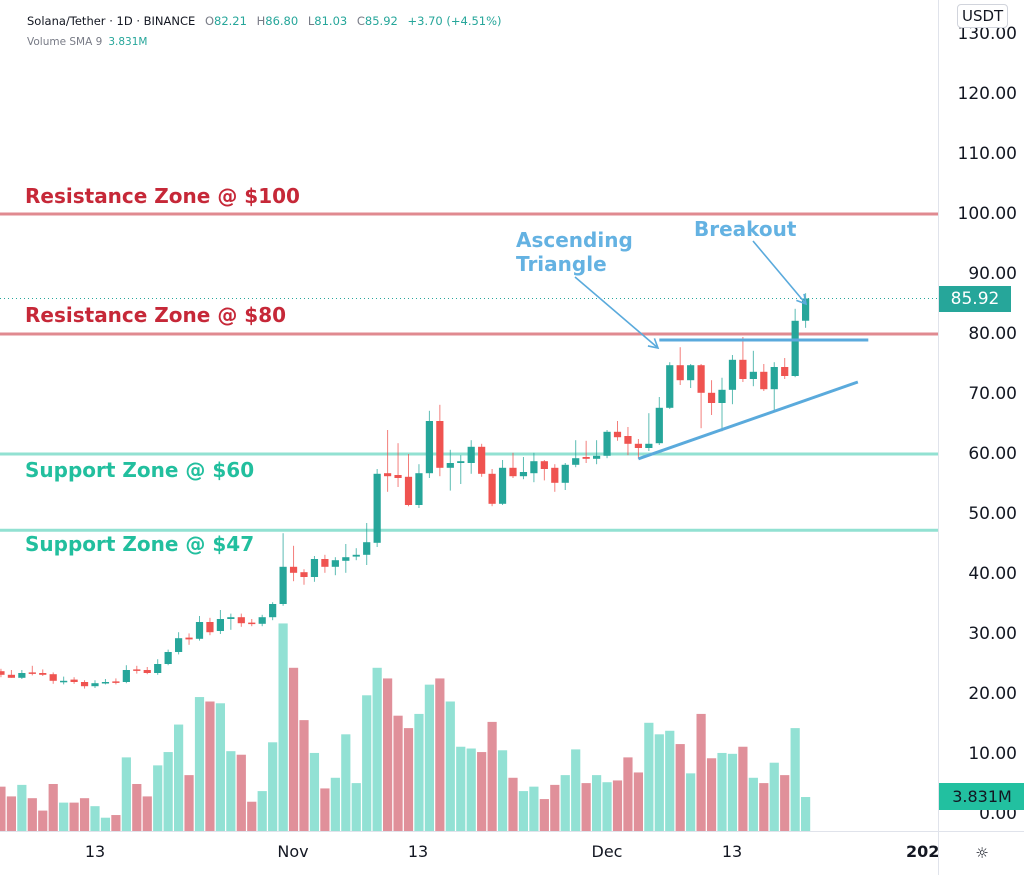 The height and width of the screenshot is (875, 1024). Describe the element at coordinates (992, 754) in the screenshot. I see `price-tick-label: 10.00` at that location.